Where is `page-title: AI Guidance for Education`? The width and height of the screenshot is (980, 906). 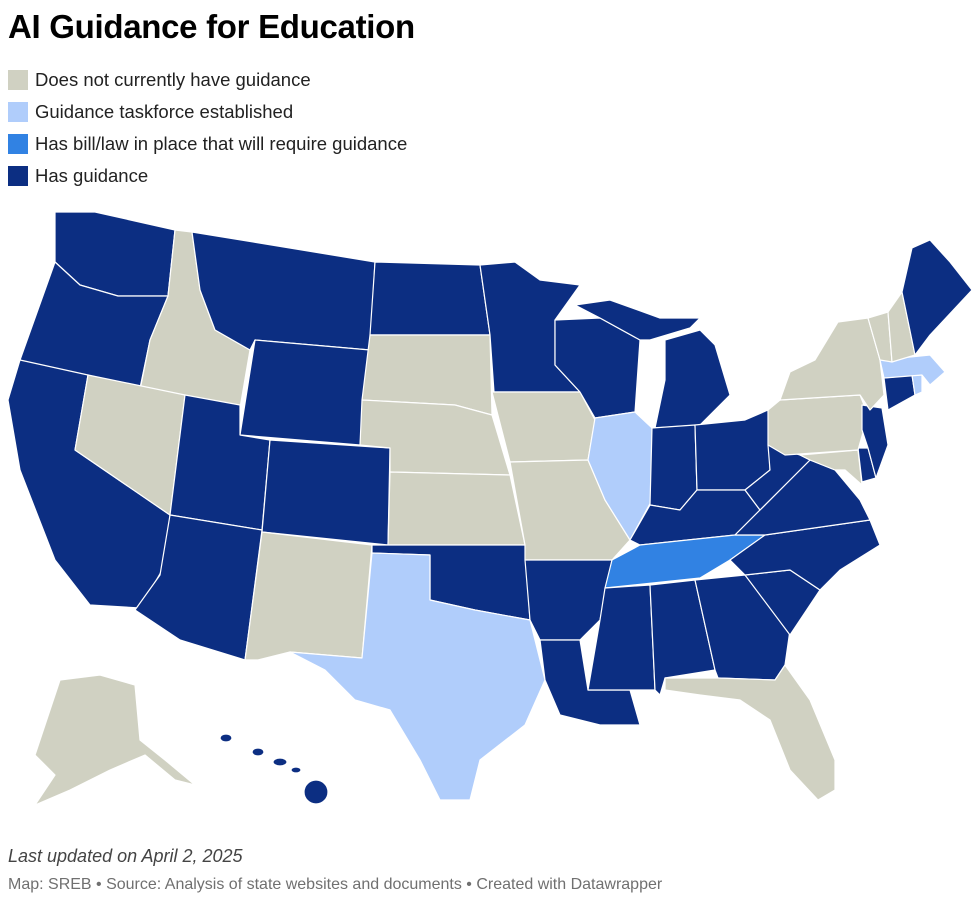
page-title: AI Guidance for Education is located at coordinates (211, 26).